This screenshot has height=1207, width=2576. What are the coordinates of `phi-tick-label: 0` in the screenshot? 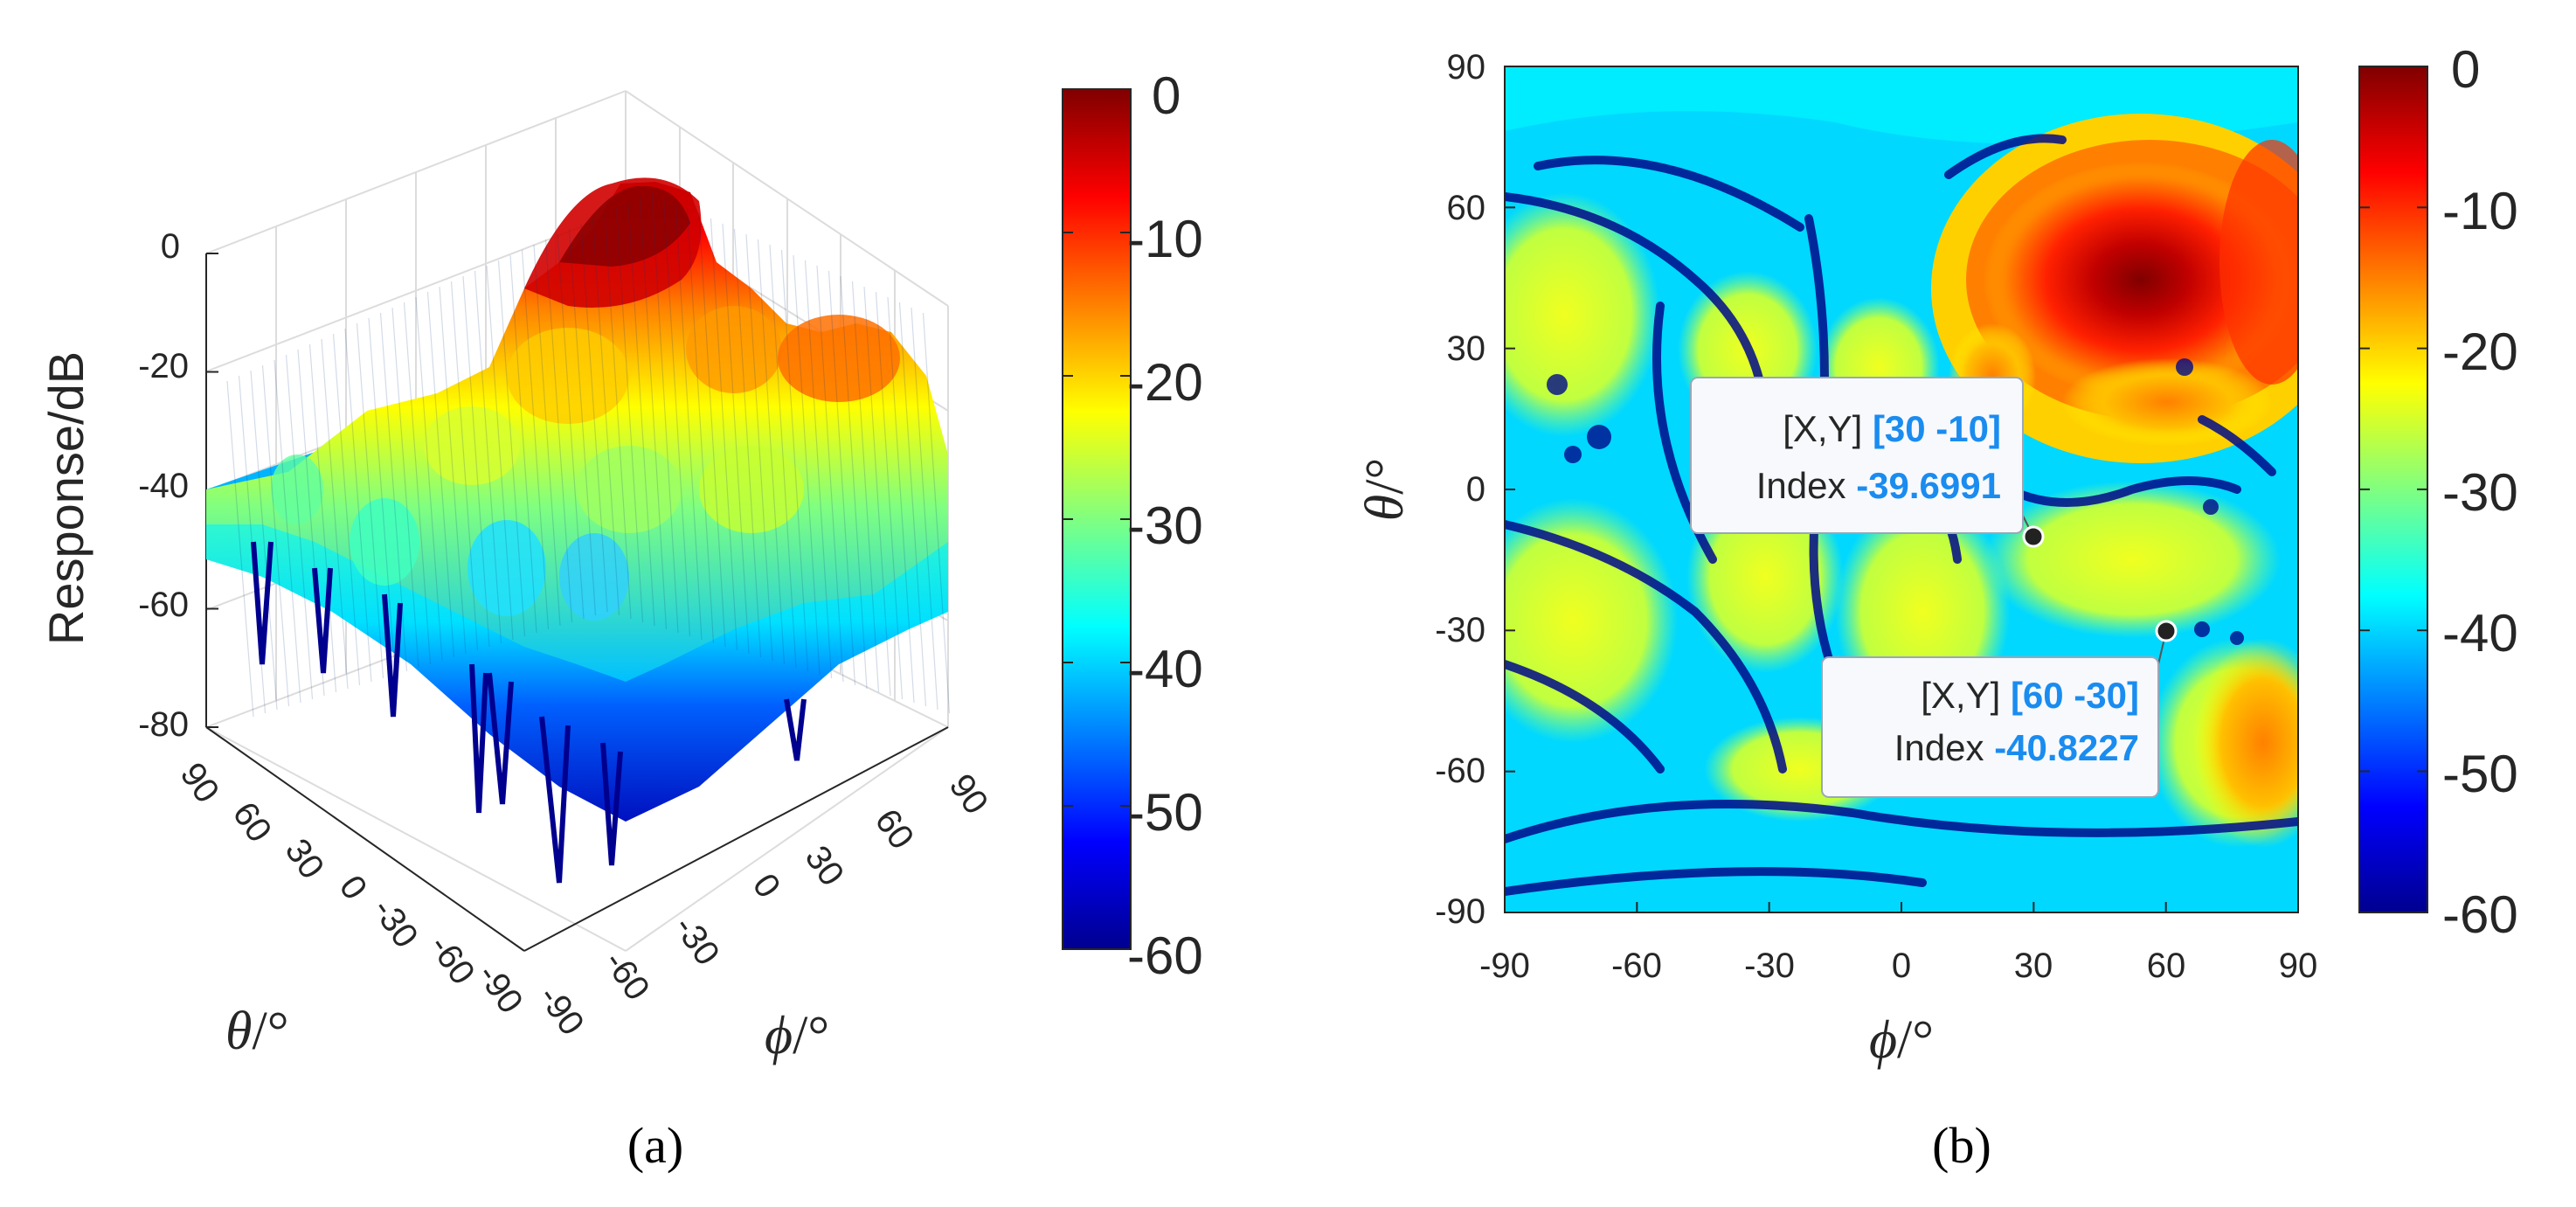 It's located at (766, 886).